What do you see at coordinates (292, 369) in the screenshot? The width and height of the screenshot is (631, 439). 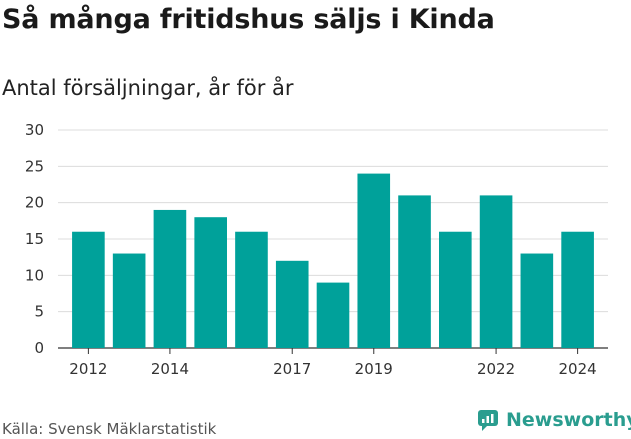 I see `x-tick-label: 2017` at bounding box center [292, 369].